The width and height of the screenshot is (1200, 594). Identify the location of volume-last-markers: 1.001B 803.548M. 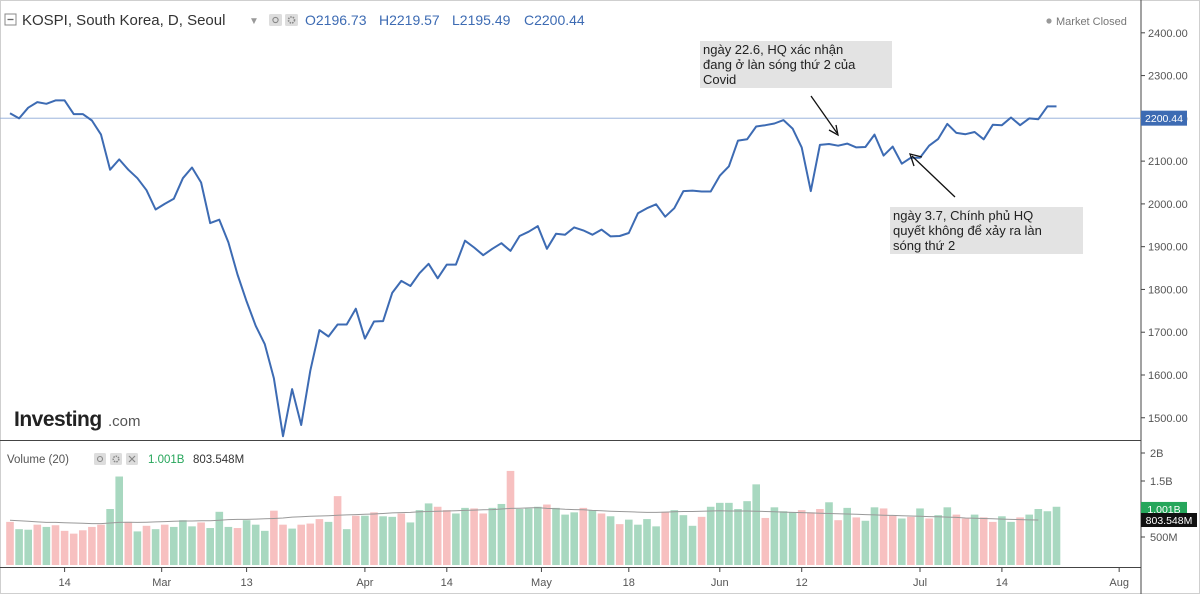
(1169, 514).